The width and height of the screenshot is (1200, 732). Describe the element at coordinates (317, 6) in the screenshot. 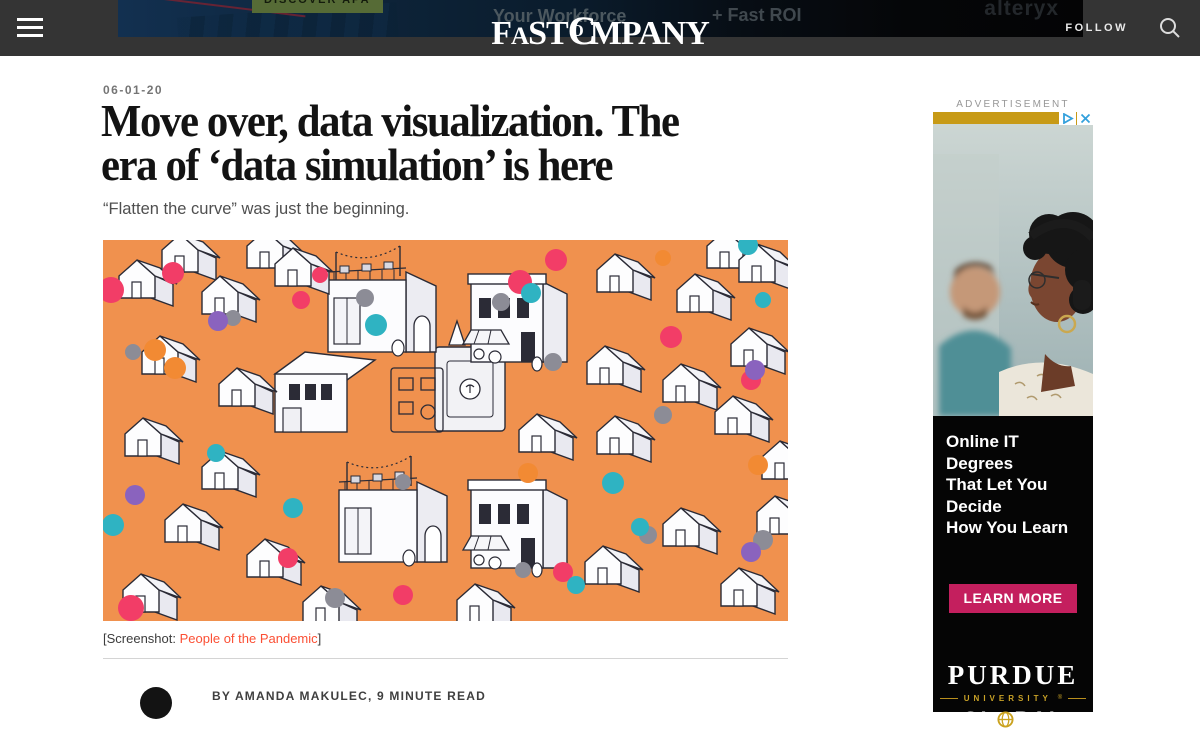

I see `banner-ad-cta-button: DISCOVER APA` at that location.